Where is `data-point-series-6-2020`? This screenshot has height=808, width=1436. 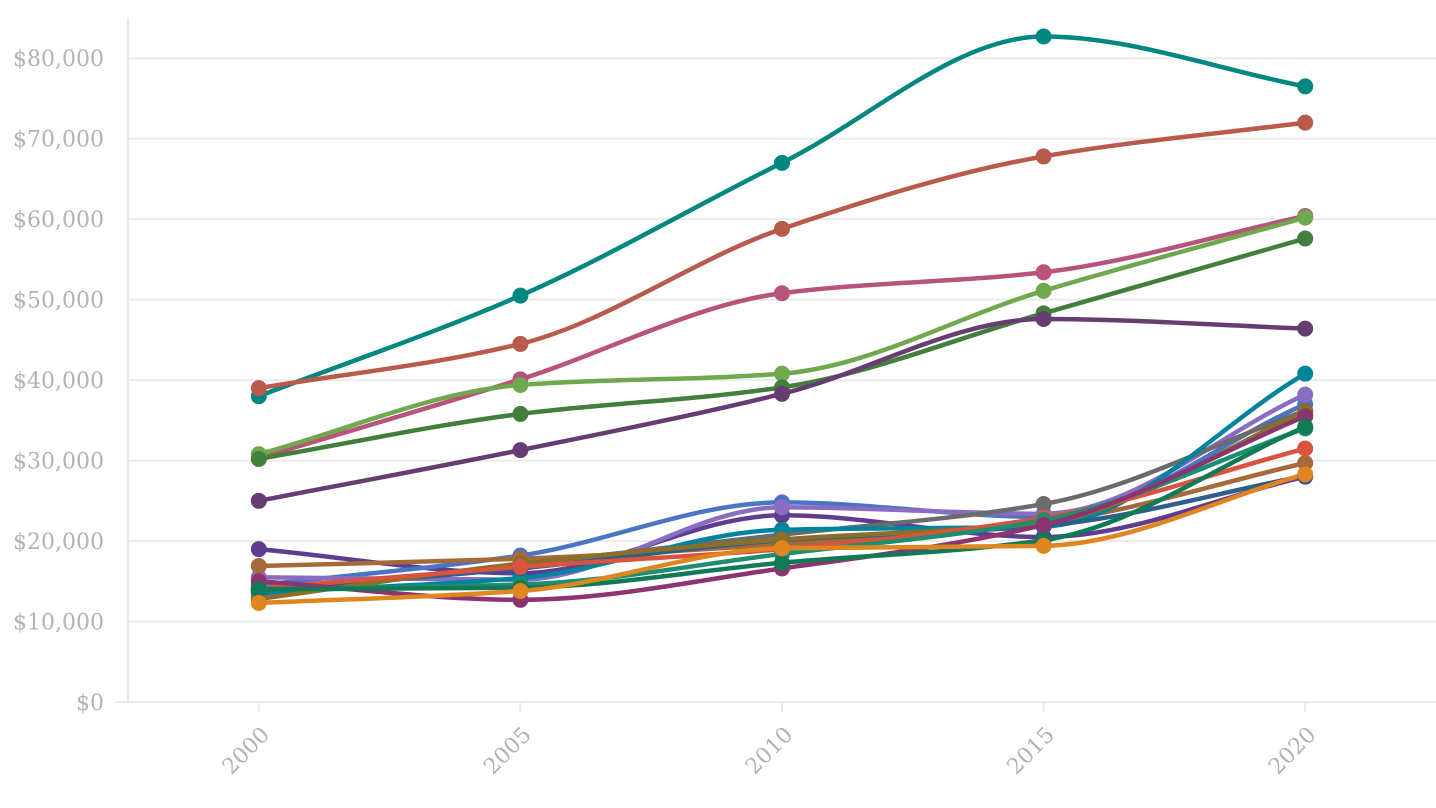 data-point-series-6-2020 is located at coordinates (1305, 328).